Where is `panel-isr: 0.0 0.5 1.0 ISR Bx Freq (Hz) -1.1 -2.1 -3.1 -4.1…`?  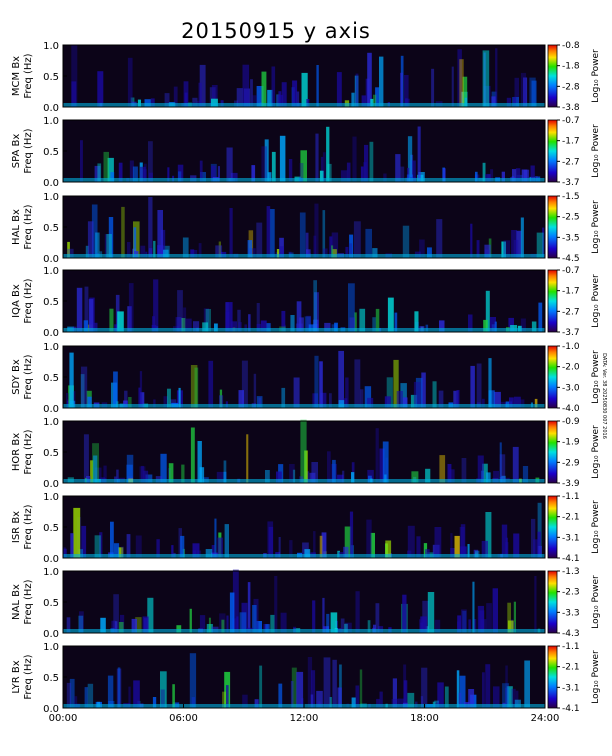 panel-isr: 0.0 0.5 1.0 ISR Bx Freq (Hz) -1.1 -2.1 -3.1 -4.1… is located at coordinates (306, 528).